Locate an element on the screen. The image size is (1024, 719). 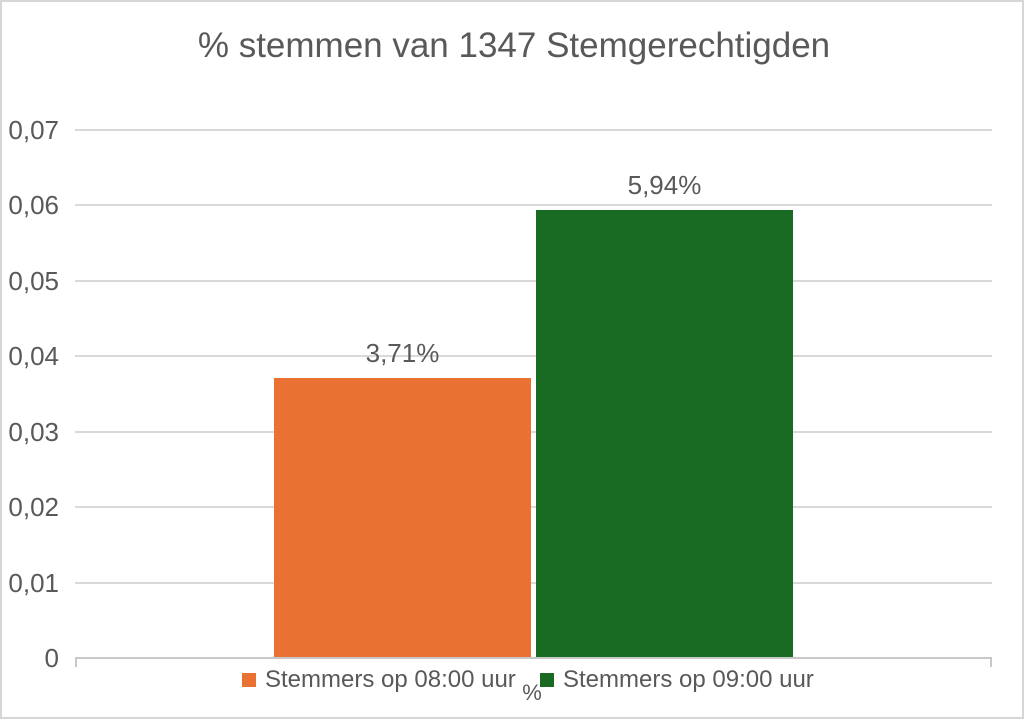
legend-label: Stemmers op 08:00 uur is located at coordinates (390, 679).